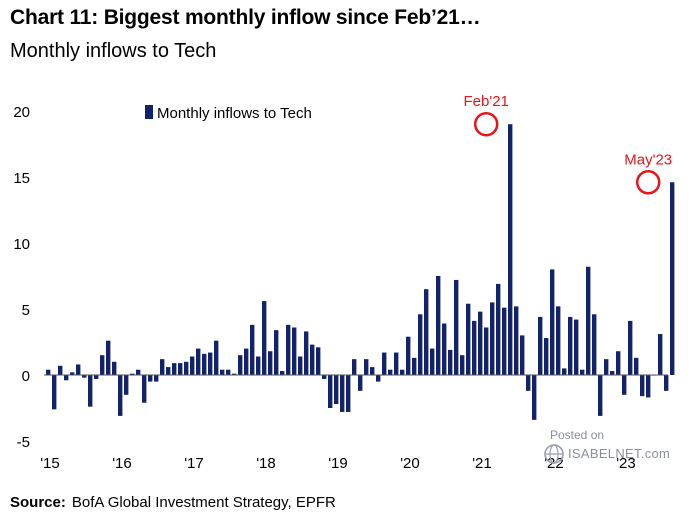  Describe the element at coordinates (482, 463) in the screenshot. I see `x-tick-label: '21` at that location.